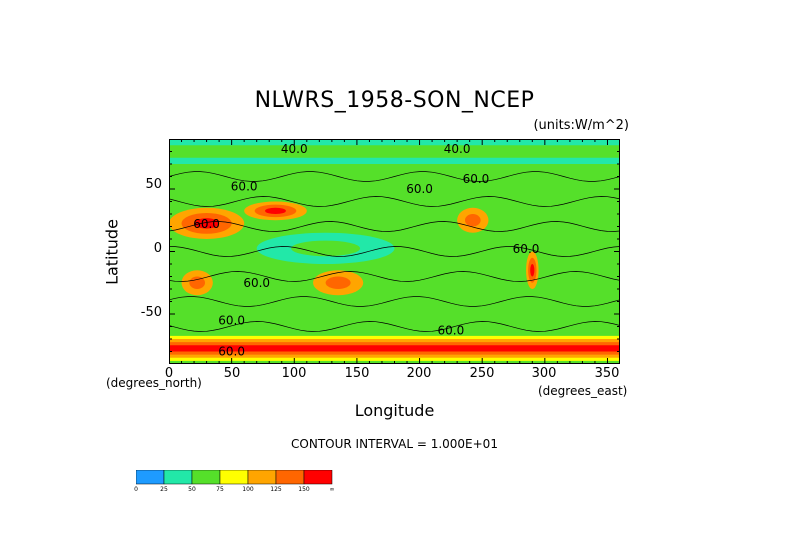 The image size is (789, 558). Describe the element at coordinates (232, 373) in the screenshot. I see `x-tick-label: 50` at that location.